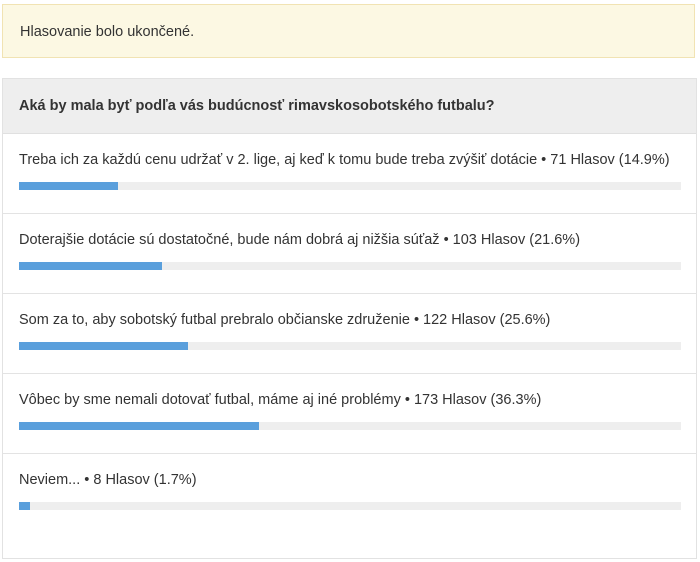  What do you see at coordinates (108, 480) in the screenshot?
I see `option-label: Neviem... • 8 Hlasov (1.7%)` at bounding box center [108, 480].